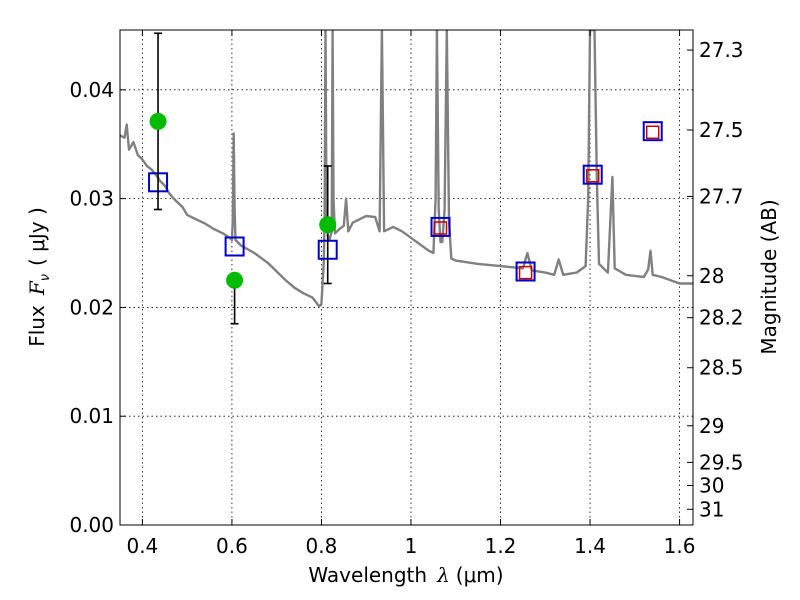  I want to click on y2-tick-label: 30, so click(711, 485).